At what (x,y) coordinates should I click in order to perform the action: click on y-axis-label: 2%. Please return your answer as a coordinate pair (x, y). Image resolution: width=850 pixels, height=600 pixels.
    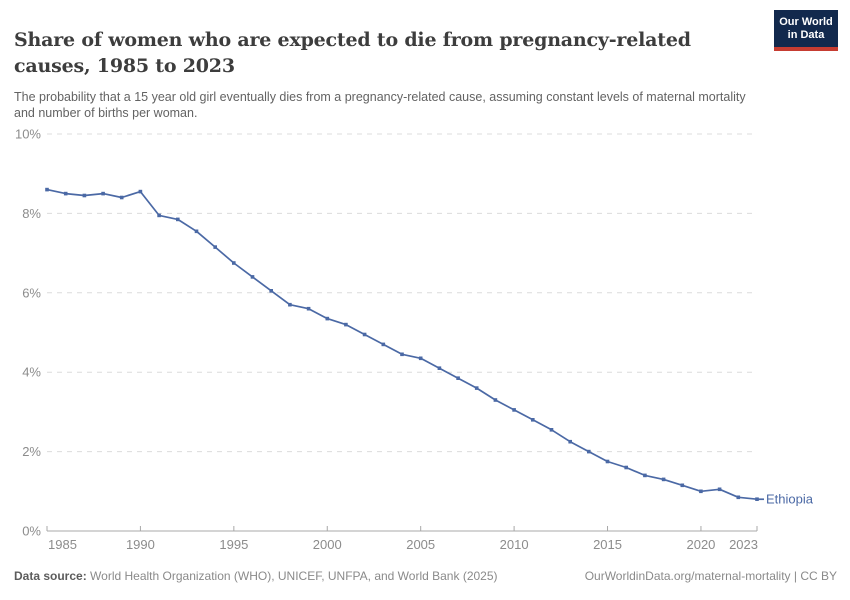
    Looking at the image, I should click on (31, 451).